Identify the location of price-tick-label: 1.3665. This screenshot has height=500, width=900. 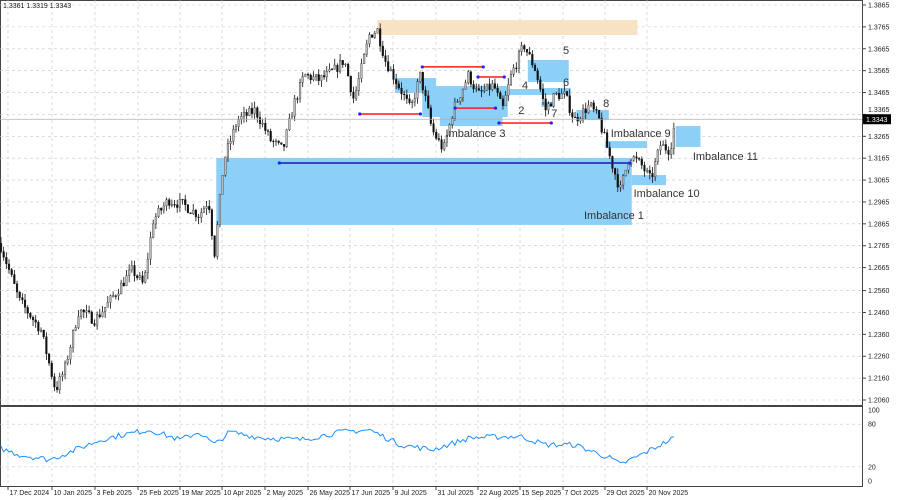
(879, 49).